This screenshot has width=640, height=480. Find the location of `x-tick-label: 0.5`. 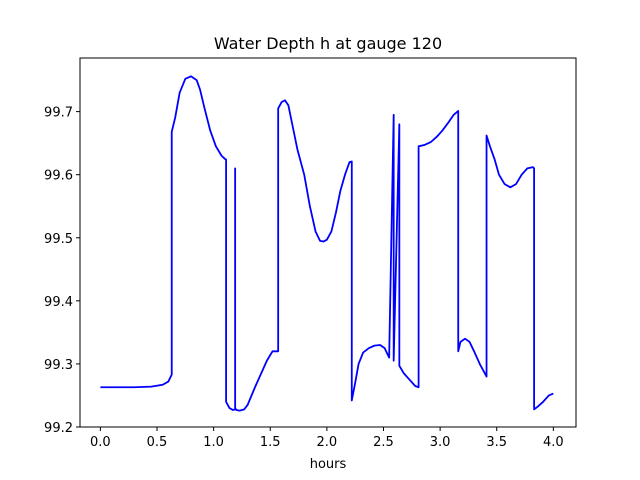

x-tick-label: 0.5 is located at coordinates (157, 442).